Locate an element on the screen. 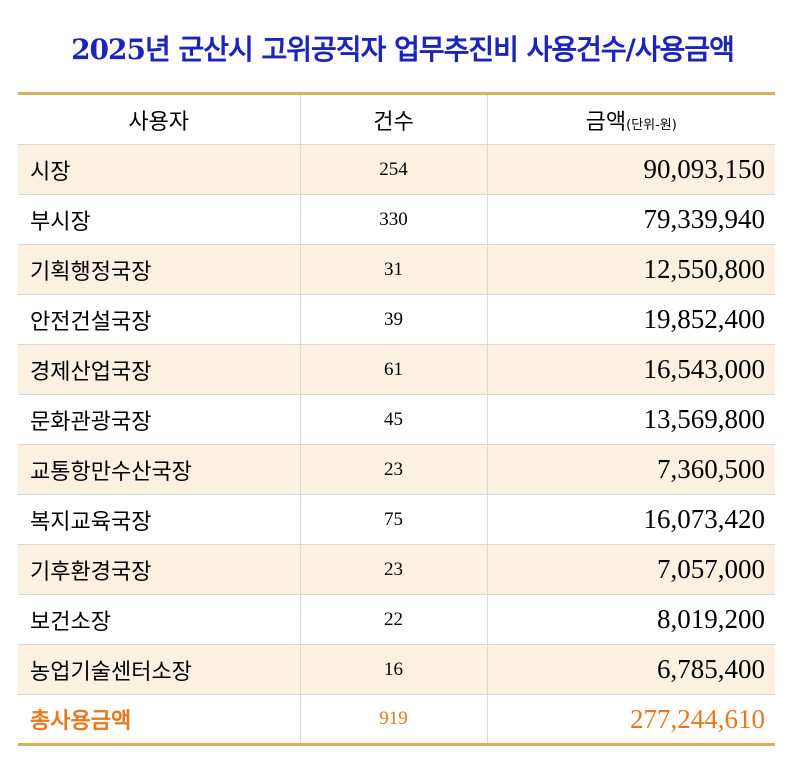  table-row: 경제산업국장 61 16,543,000 is located at coordinates (396, 369).